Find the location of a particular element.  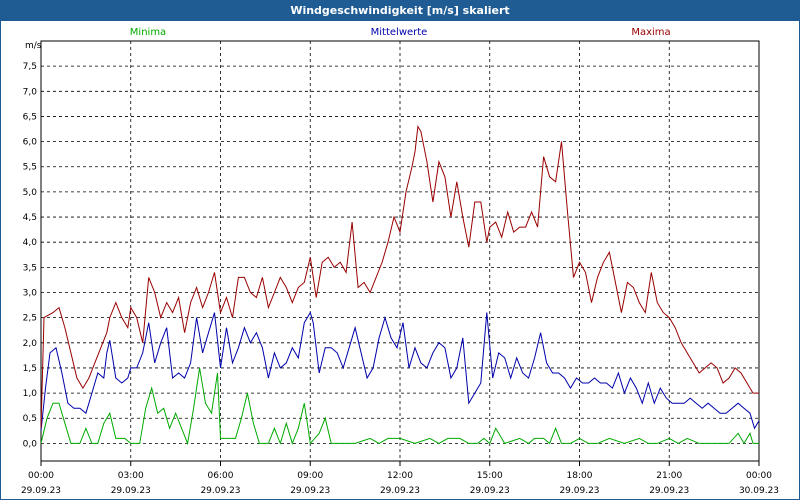

y-tick-label: 0,5 is located at coordinates (30, 419).